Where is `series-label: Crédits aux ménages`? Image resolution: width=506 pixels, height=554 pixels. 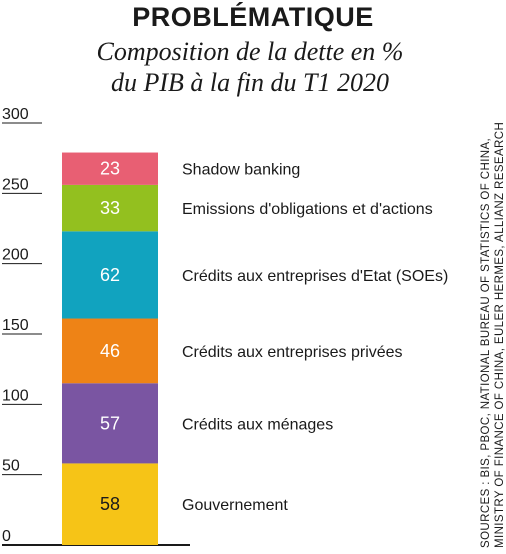
series-label: Crédits aux ménages is located at coordinates (257, 424).